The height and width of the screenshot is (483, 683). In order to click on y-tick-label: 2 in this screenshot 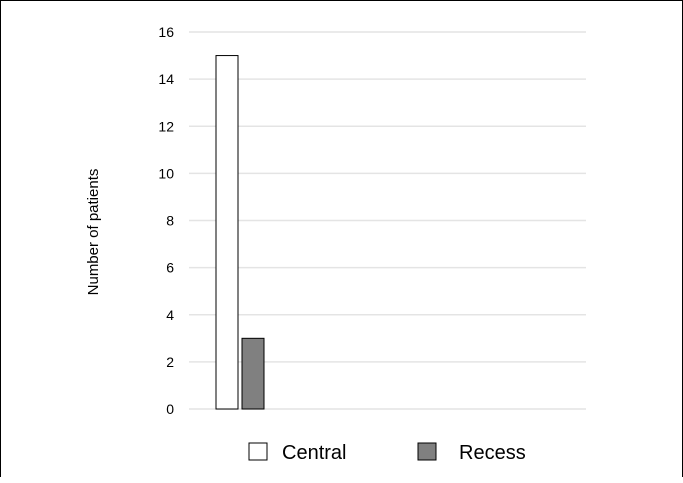, I will do `click(170, 362)`.